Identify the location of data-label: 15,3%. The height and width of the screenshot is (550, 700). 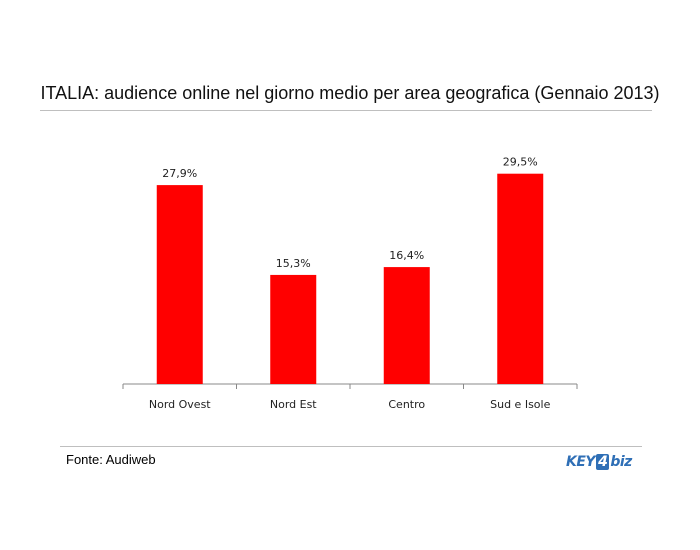
(293, 263).